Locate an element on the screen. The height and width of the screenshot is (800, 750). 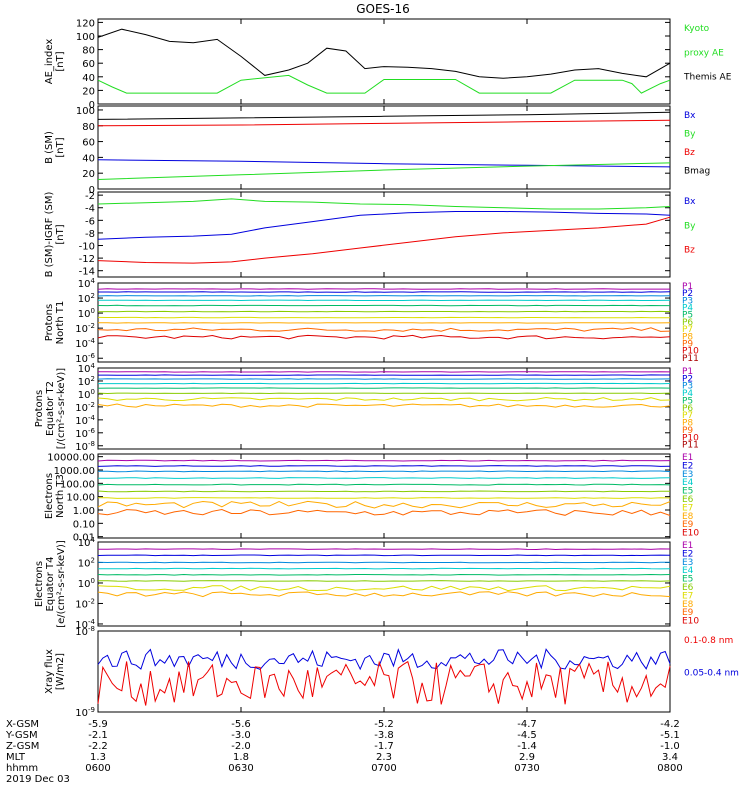
ephemeris-value: -2.2 is located at coordinates (98, 746).